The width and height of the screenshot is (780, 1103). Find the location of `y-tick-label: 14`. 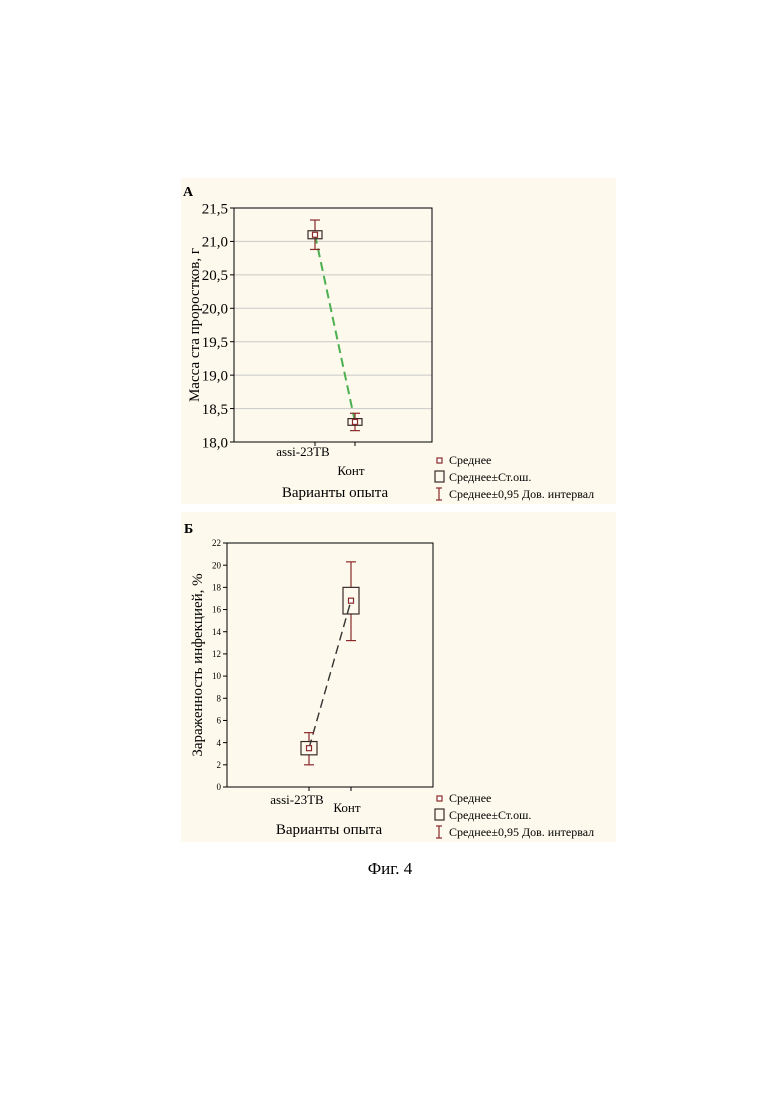

y-tick-label: 14 is located at coordinates (217, 632).